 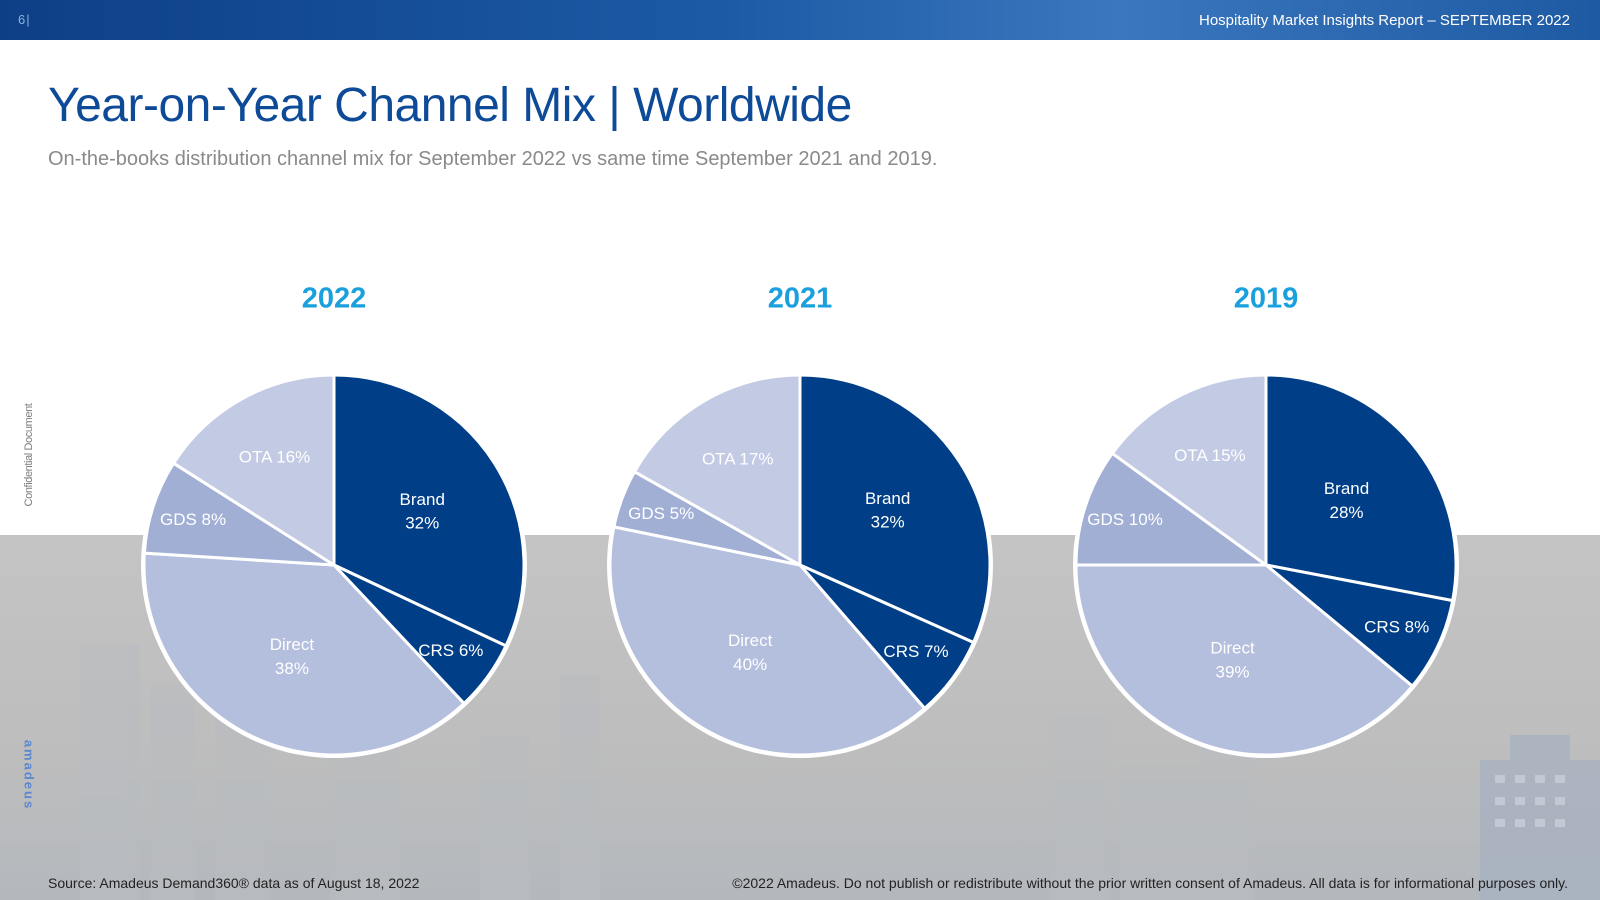 I want to click on slice-label-crs: CRS 8%, so click(x=1396, y=626).